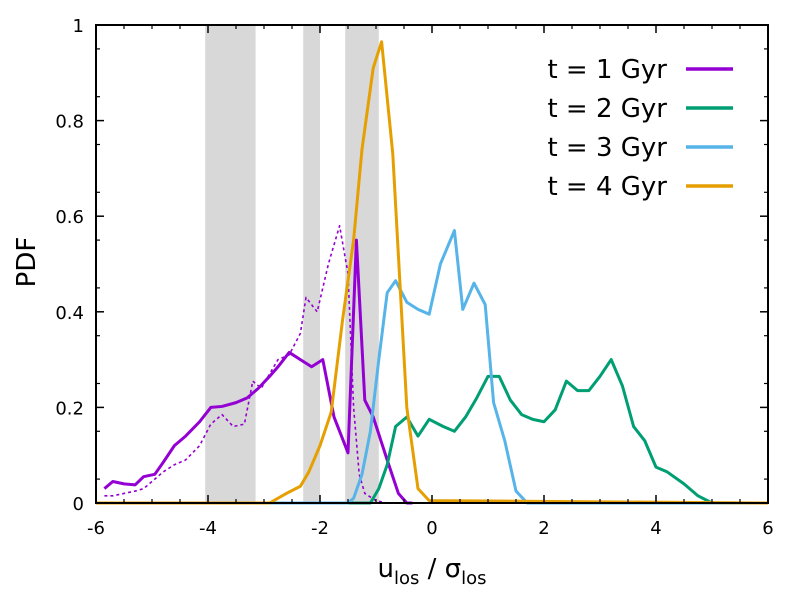  What do you see at coordinates (453, 569) in the screenshot?
I see `x-label-sigma: σ` at bounding box center [453, 569].